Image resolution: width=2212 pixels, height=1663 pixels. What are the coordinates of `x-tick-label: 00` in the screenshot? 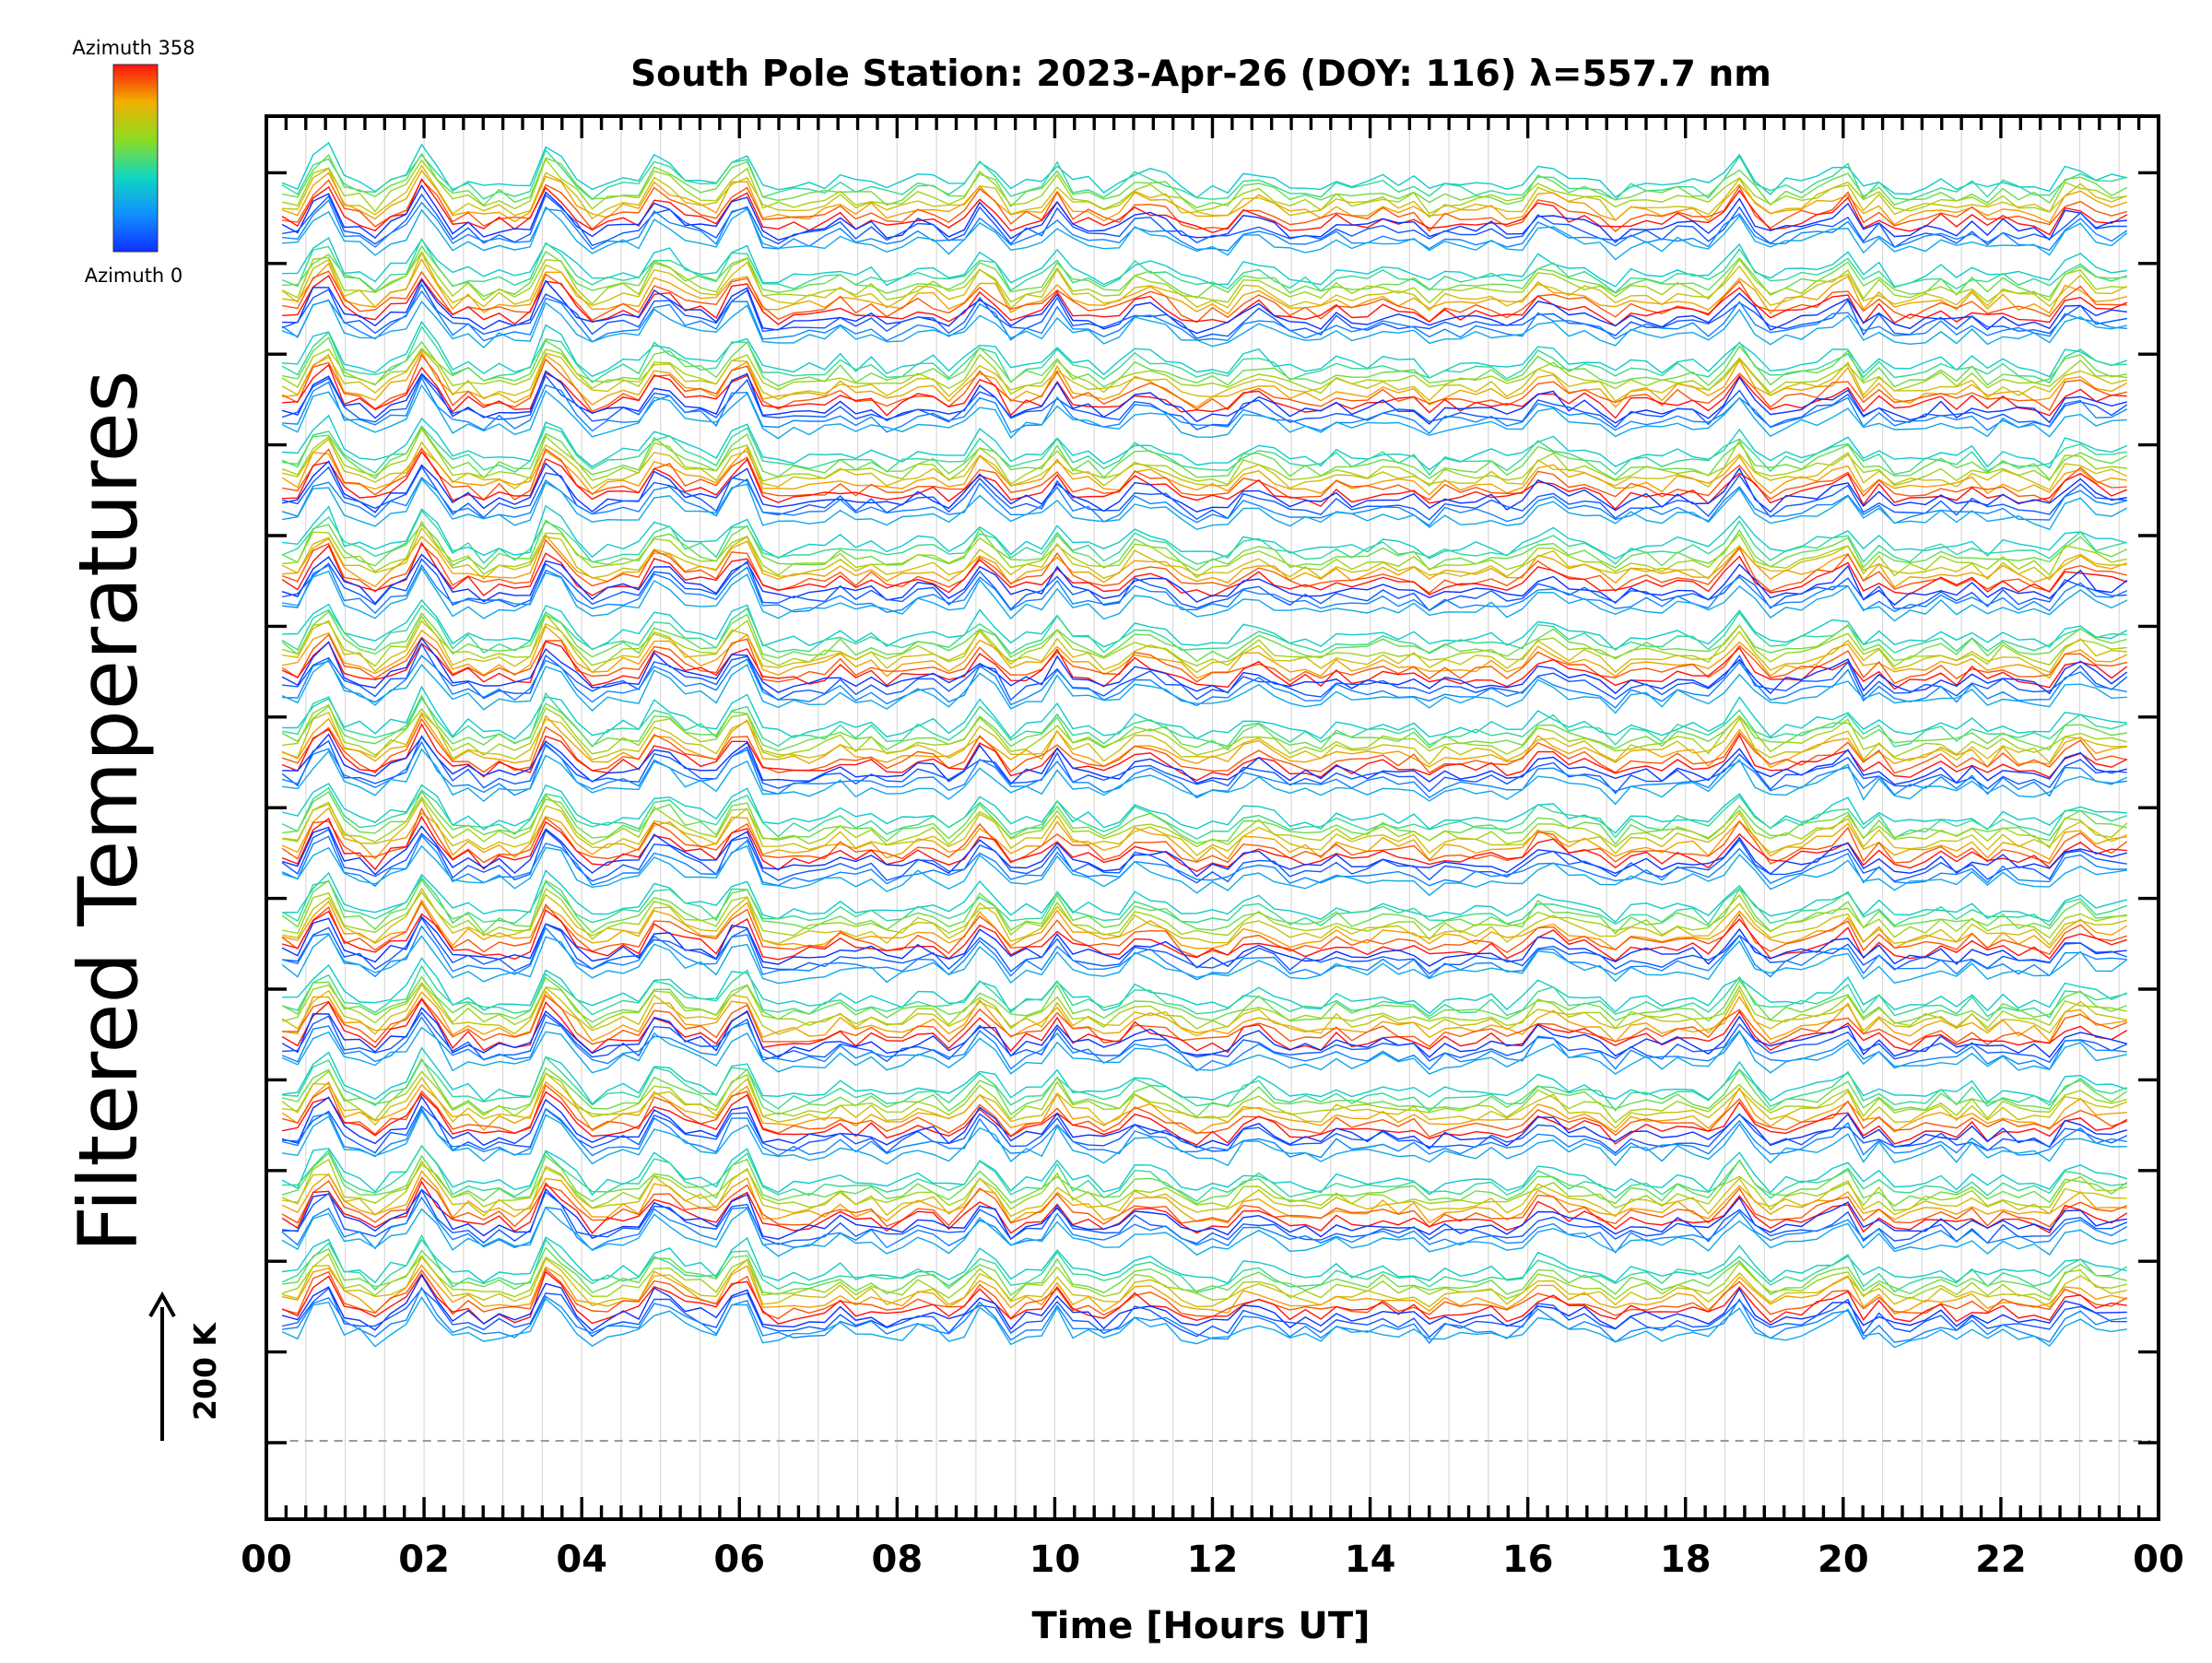 It's located at (266, 1560).